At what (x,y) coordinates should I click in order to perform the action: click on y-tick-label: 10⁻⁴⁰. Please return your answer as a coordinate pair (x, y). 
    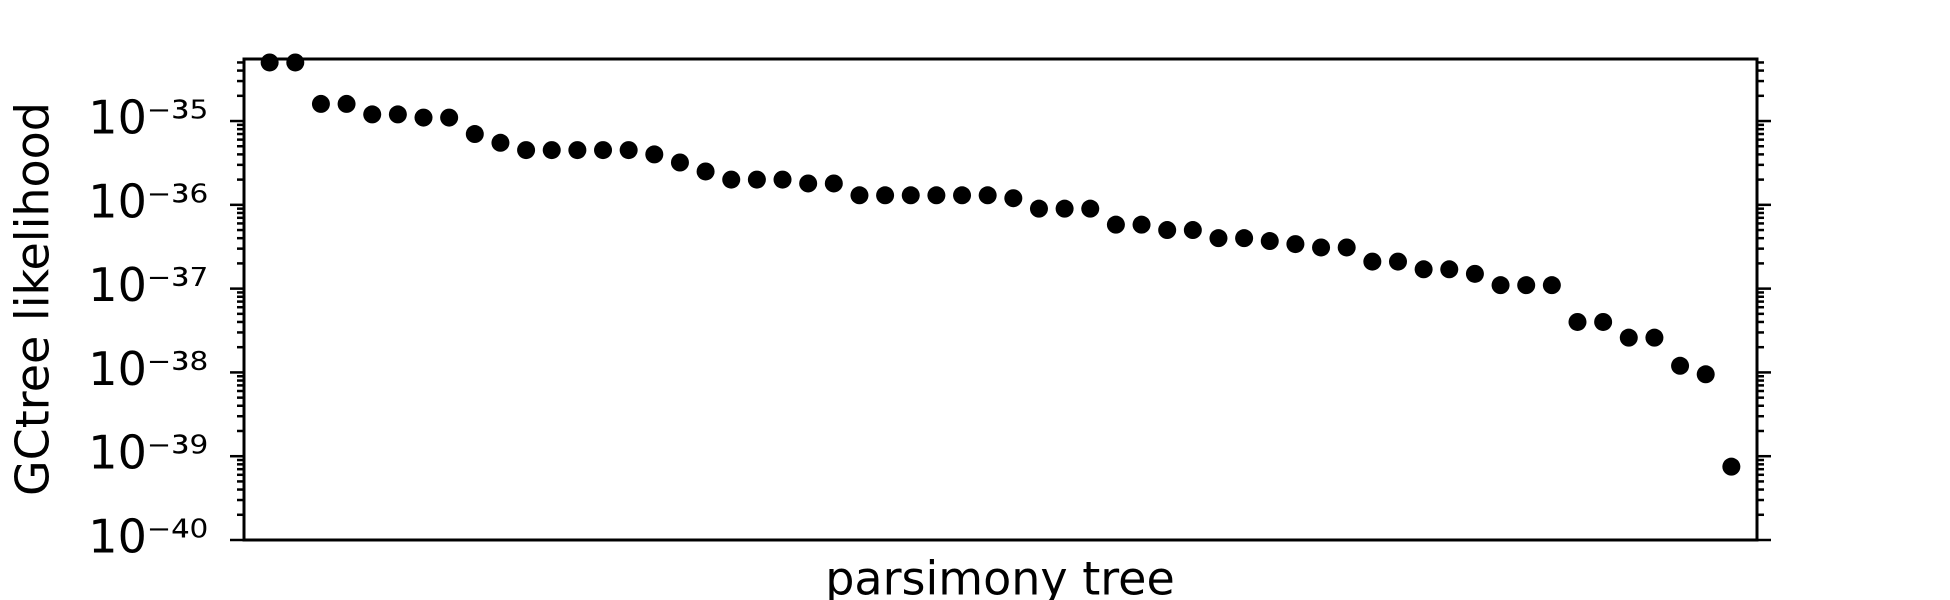
    Looking at the image, I should click on (148, 537).